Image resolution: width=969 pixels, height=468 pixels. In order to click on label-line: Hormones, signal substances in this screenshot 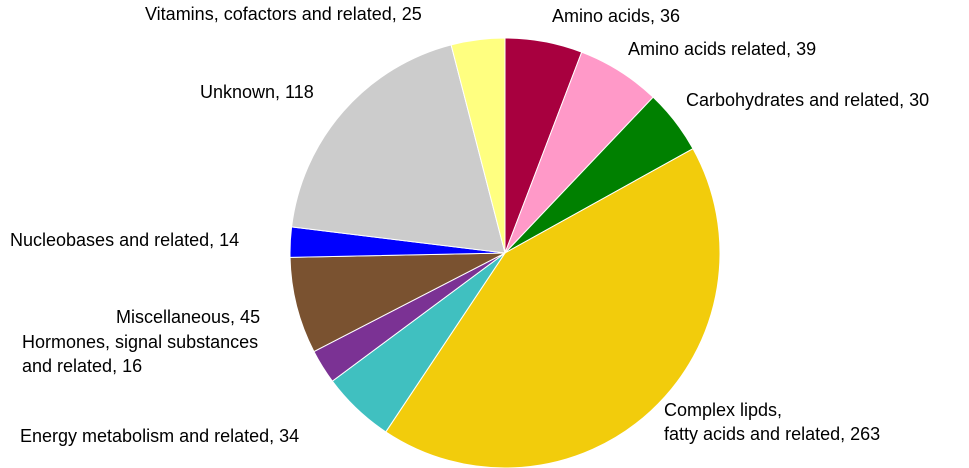, I will do `click(140, 342)`.